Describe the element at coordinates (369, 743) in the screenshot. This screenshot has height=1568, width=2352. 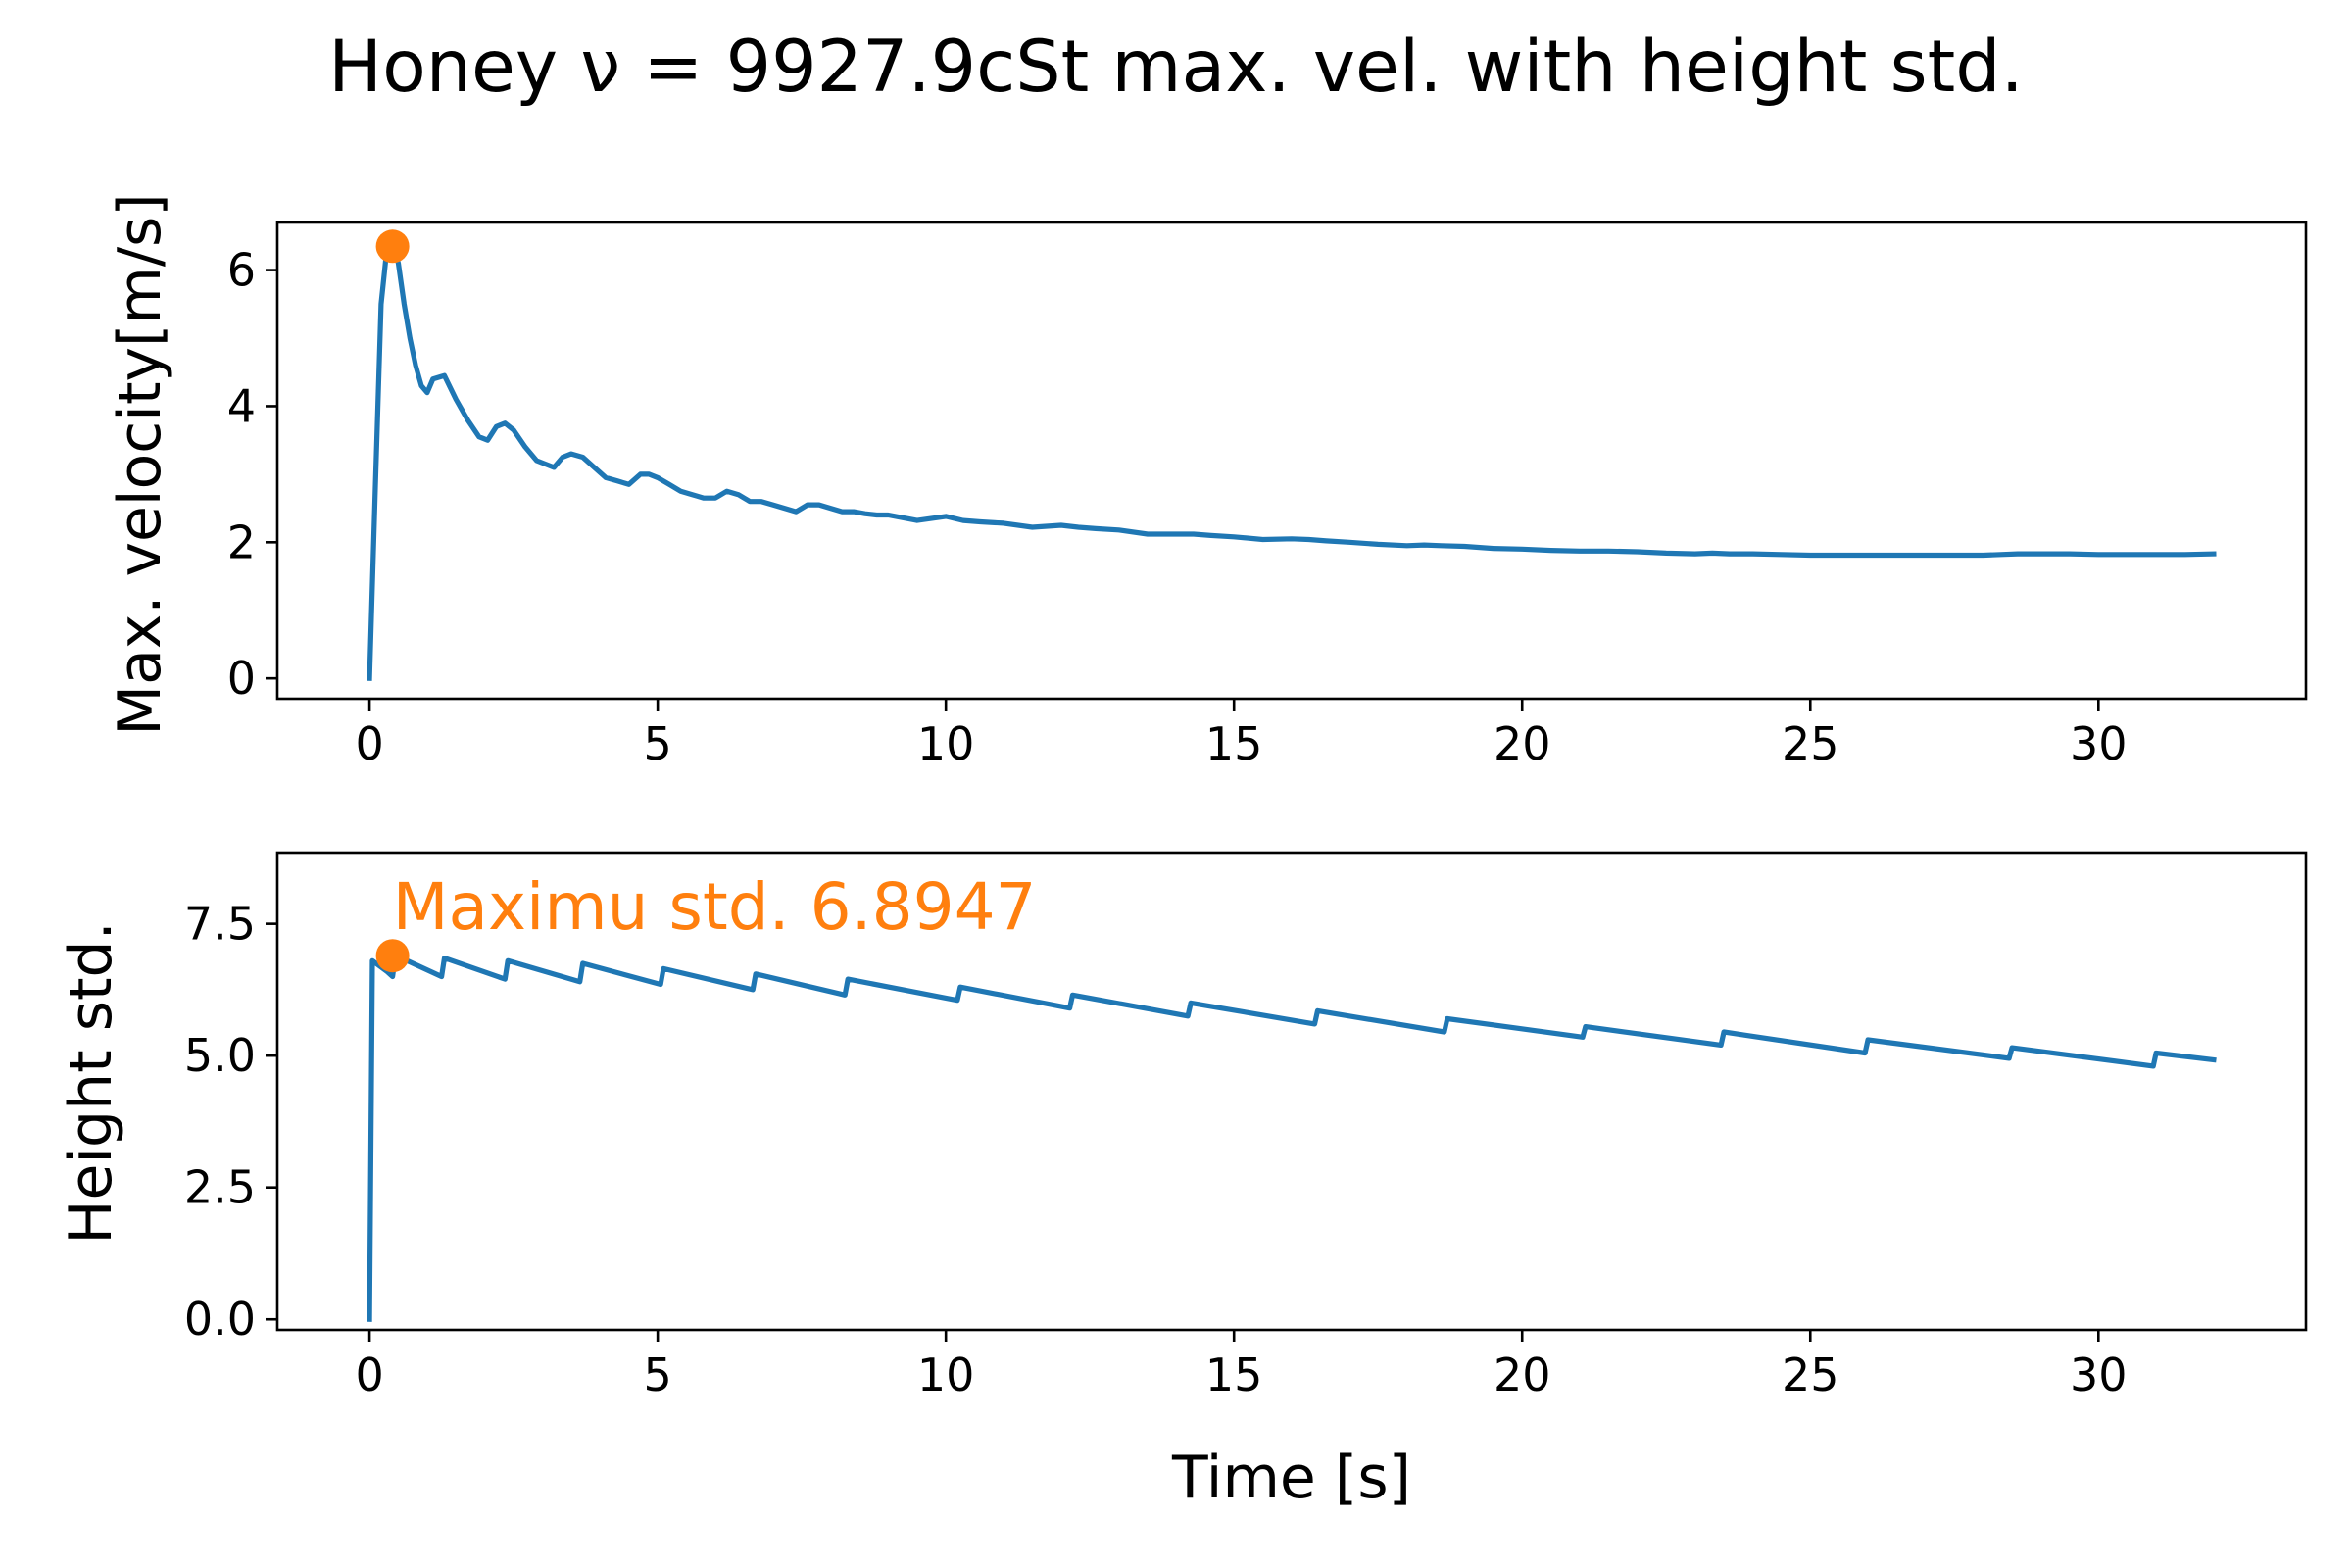
I see `velocity-x-tick-label: 0` at that location.